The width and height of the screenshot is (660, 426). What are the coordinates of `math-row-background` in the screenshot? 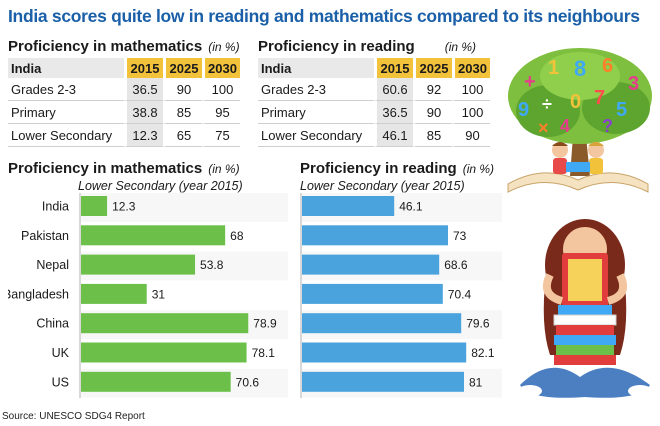 It's located at (187, 207).